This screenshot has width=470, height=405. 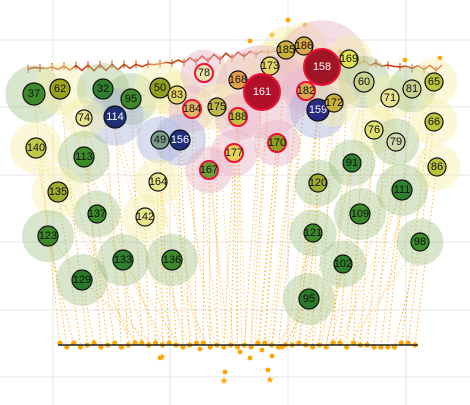 I want to click on ridge-dot, so click(x=288, y=20).